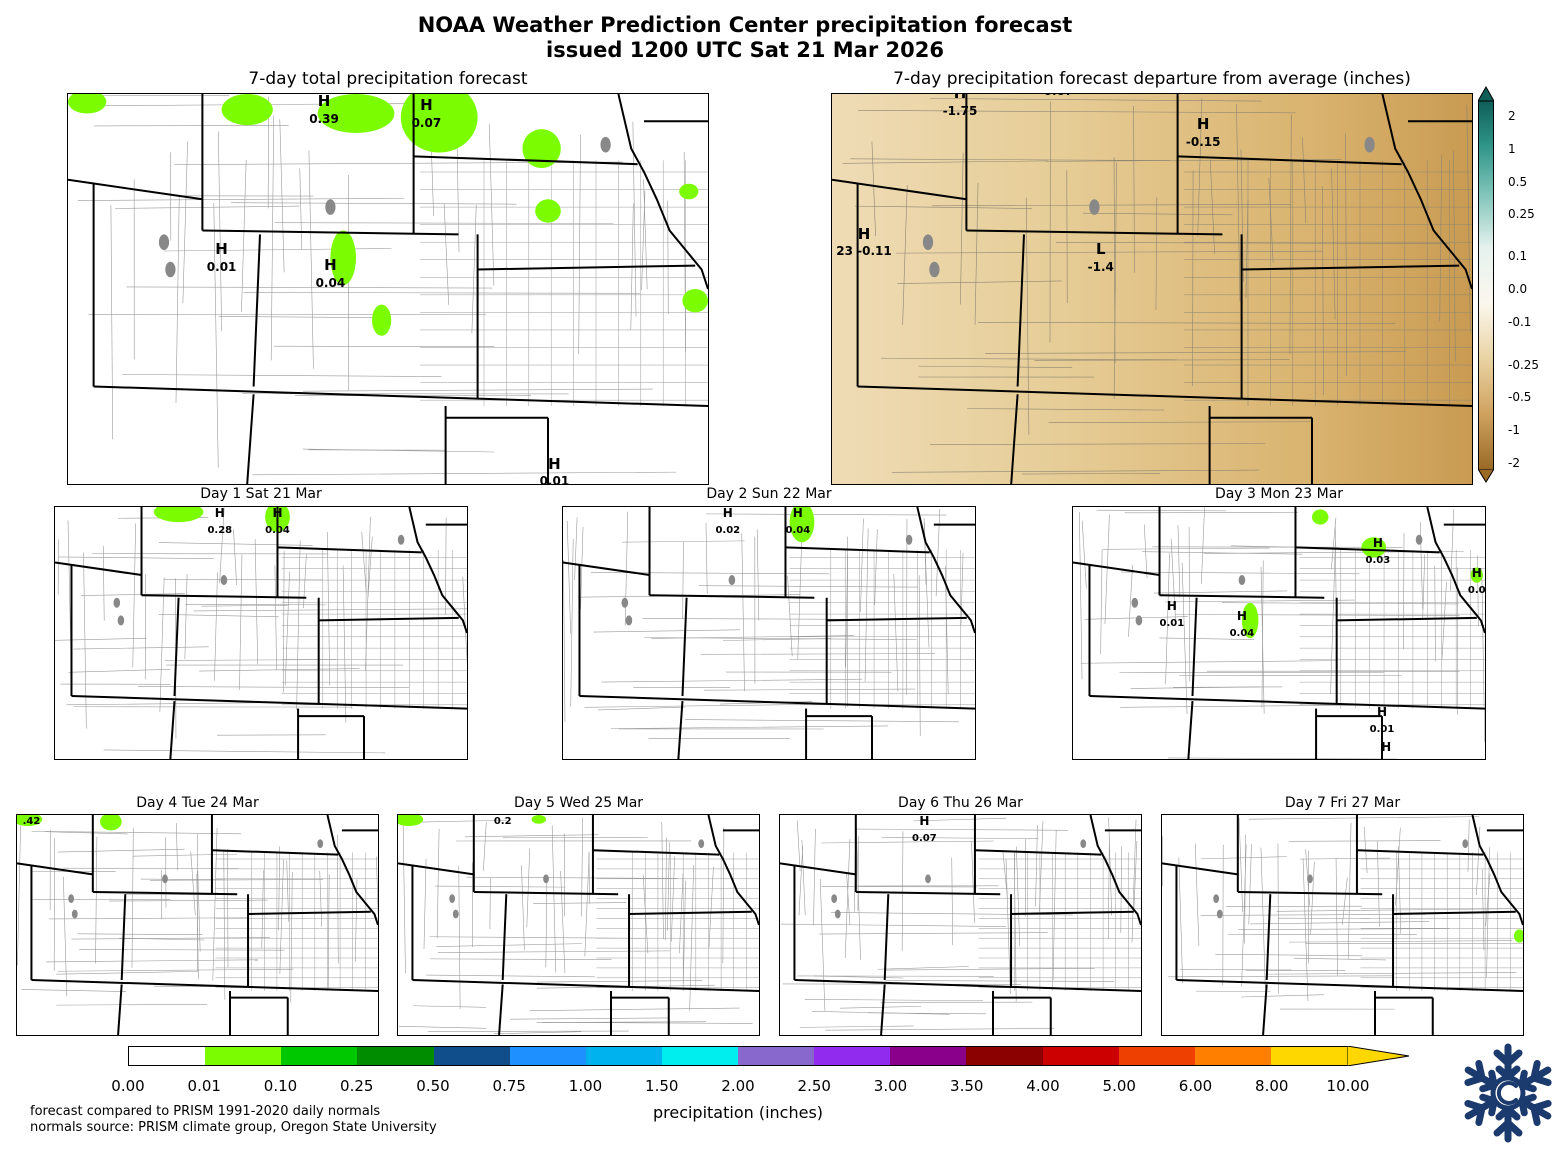 The height and width of the screenshot is (1151, 1560). I want to click on extremum-label: H 0.39, so click(324, 110).